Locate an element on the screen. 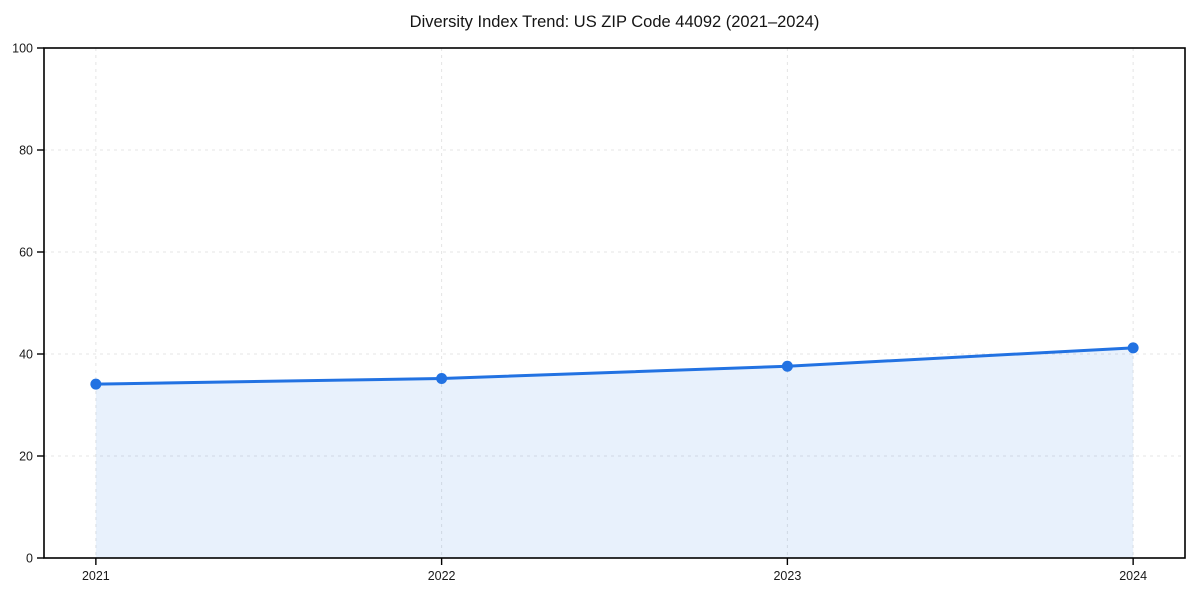 This screenshot has height=600, width=1200. x-tick-label: 2023 is located at coordinates (787, 576).